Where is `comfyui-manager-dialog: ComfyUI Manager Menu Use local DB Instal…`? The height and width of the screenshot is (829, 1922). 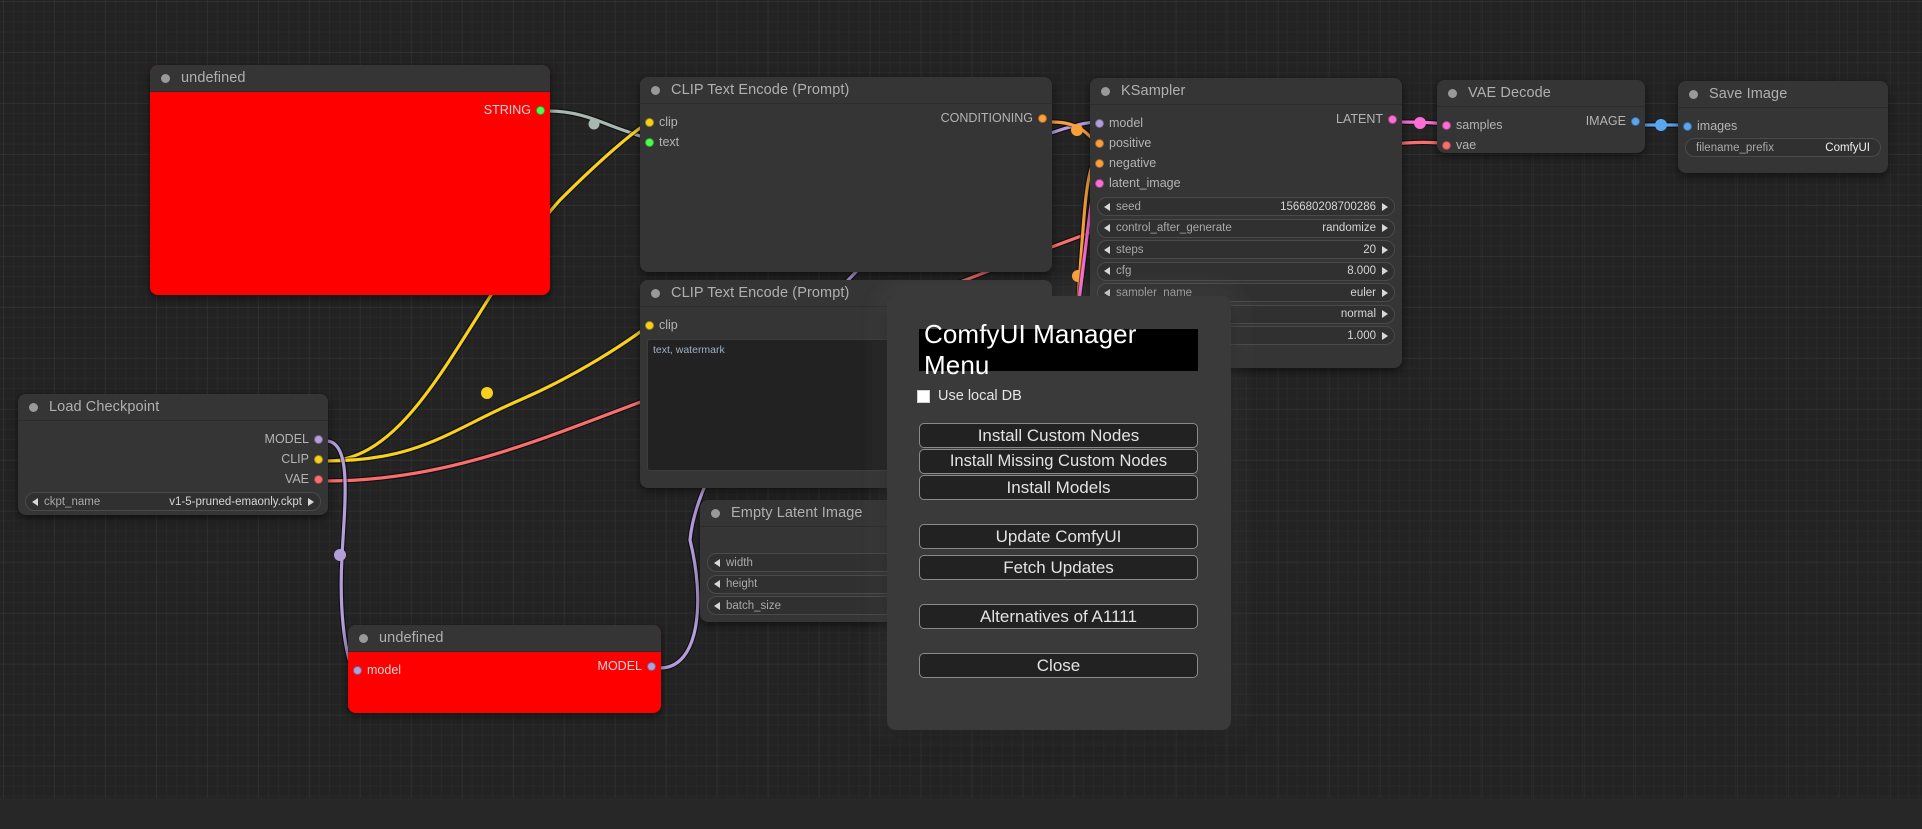 comfyui-manager-dialog: ComfyUI Manager Menu Use local DB Instal… is located at coordinates (1059, 513).